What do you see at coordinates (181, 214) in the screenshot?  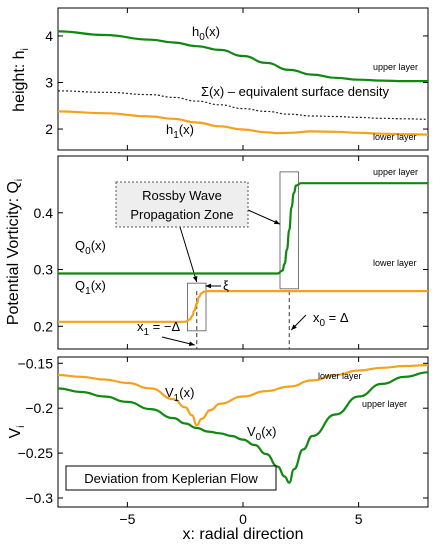 I see `rossby-zone-line2: Propagation Zone` at bounding box center [181, 214].